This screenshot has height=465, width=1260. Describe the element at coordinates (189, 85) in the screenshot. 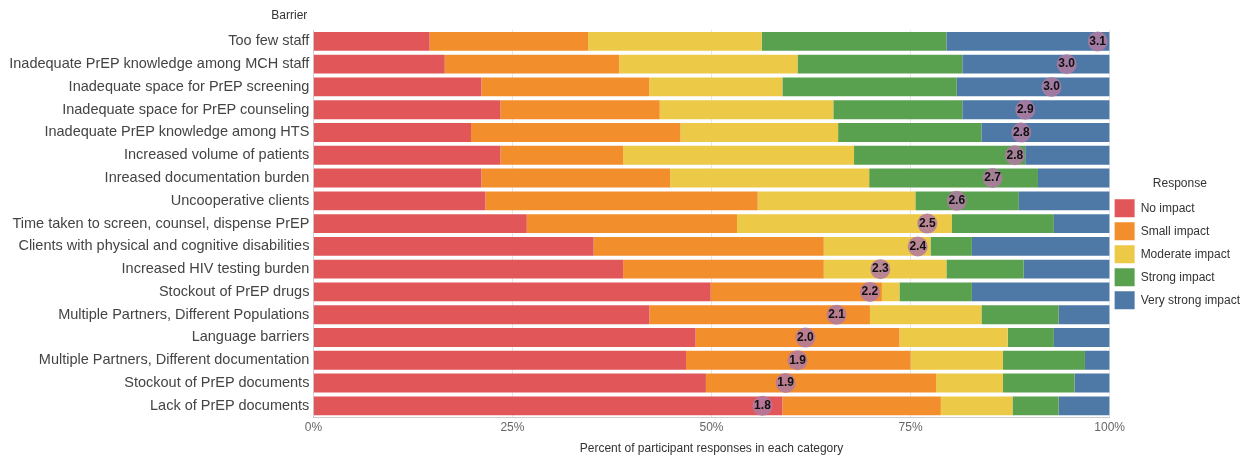

I see `y-tick-label: Inadequate space for PrEP screening` at that location.